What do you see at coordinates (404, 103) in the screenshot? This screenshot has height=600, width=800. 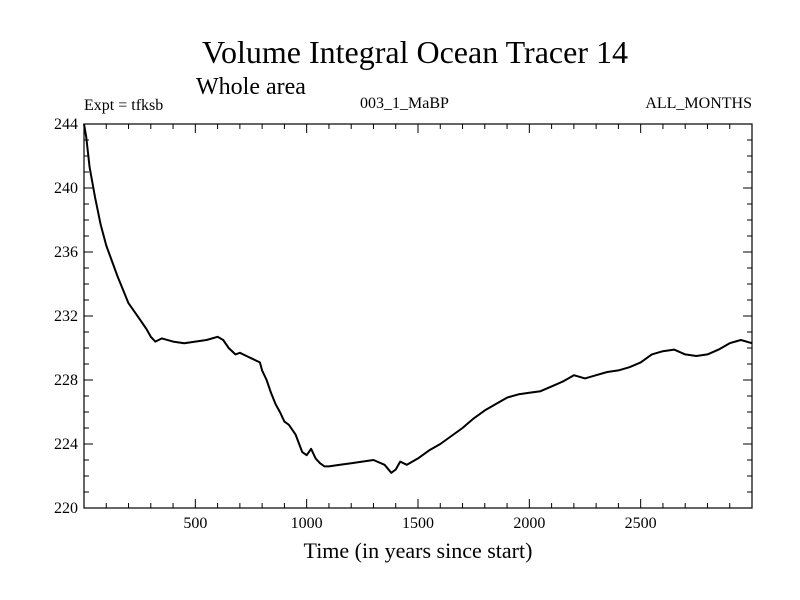 I see `center-label: 003_1_MaBP` at bounding box center [404, 103].